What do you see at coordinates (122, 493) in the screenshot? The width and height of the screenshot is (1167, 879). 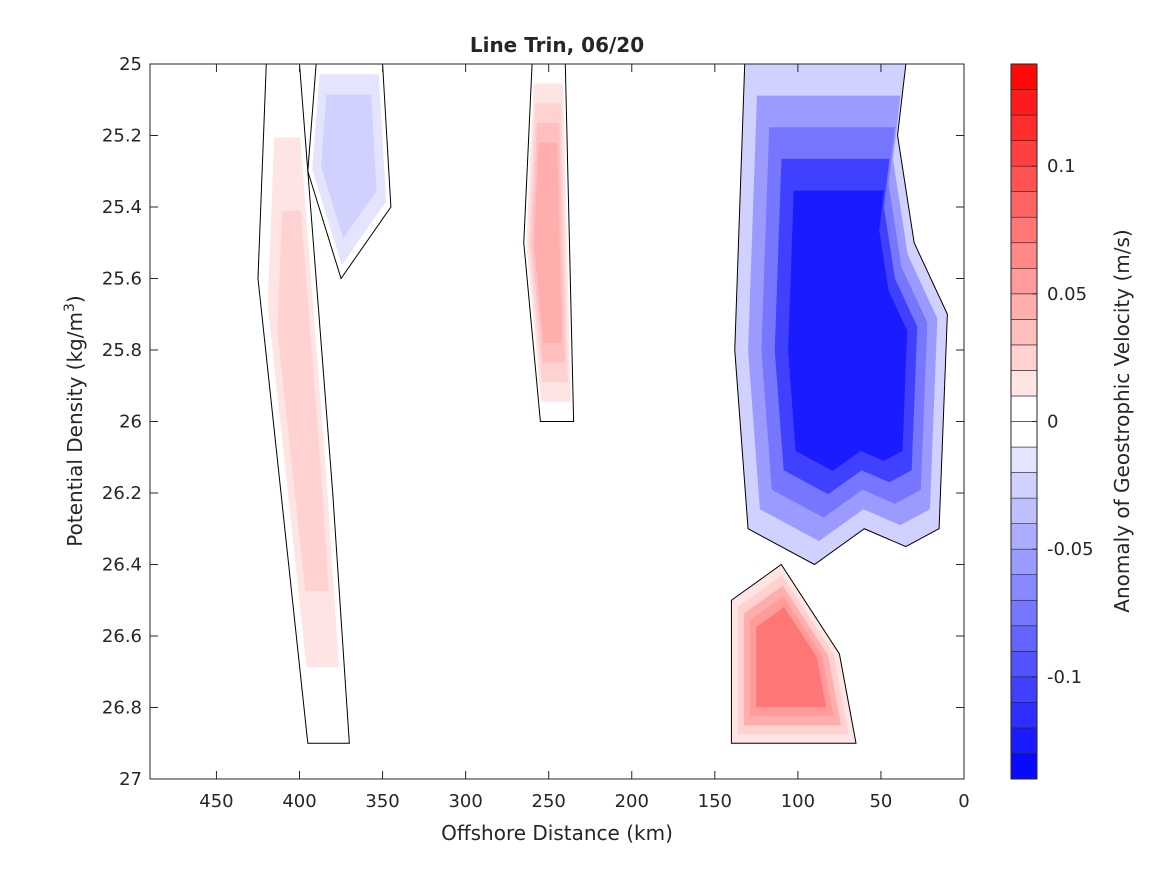 I see `y-tick-label: 26.2` at bounding box center [122, 493].